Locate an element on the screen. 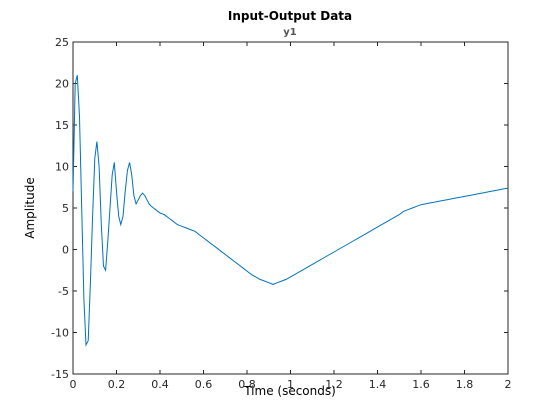 Image resolution: width=560 pixels, height=420 pixels. x-tick-label: 2 is located at coordinates (508, 384).